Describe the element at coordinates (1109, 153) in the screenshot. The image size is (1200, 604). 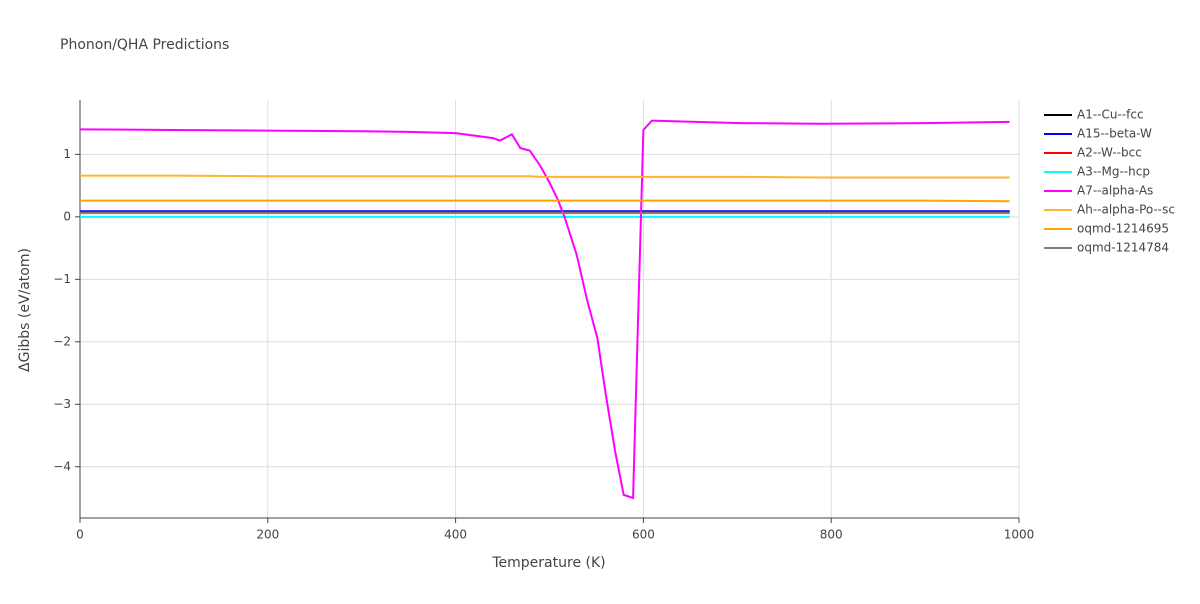
I see `legend-label: A2--W--bcc` at that location.